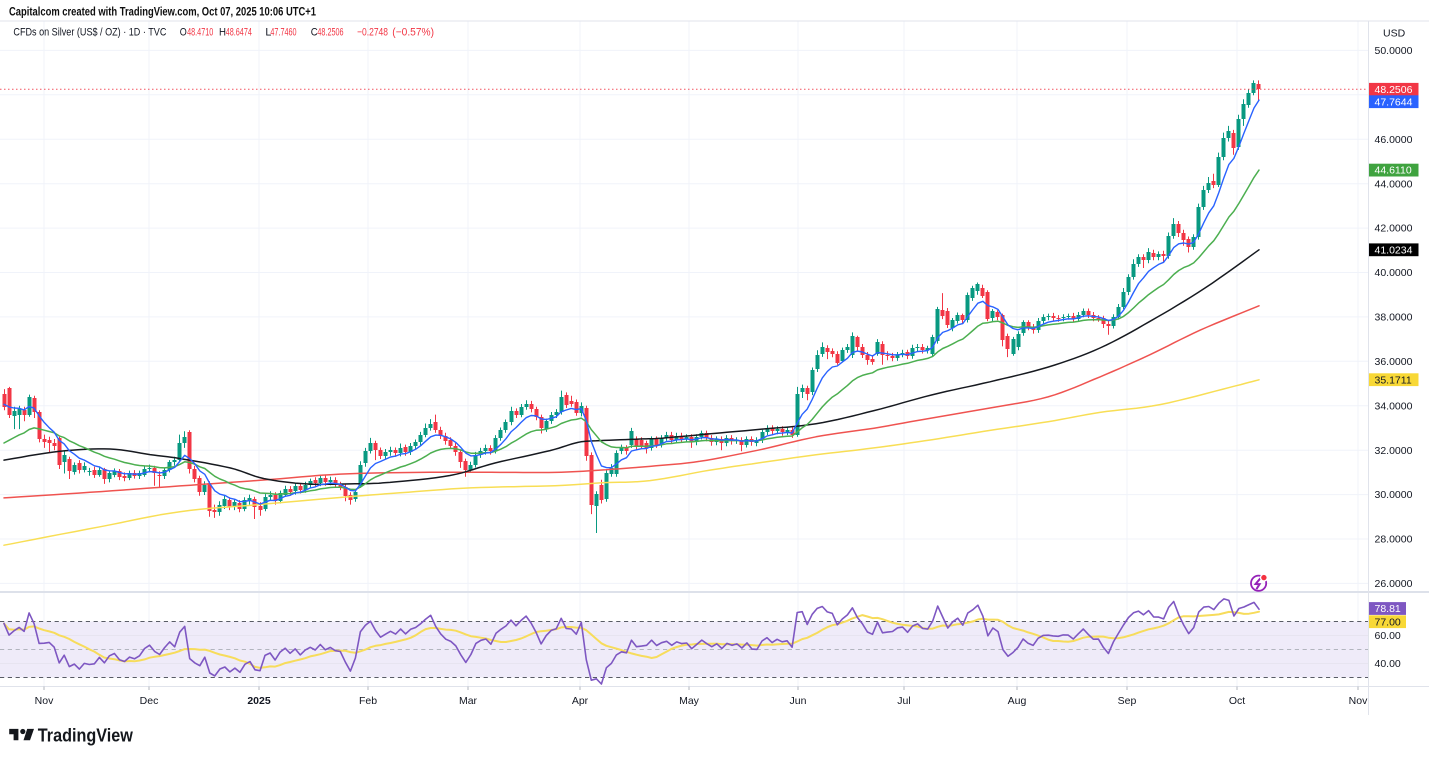 Image resolution: width=1429 pixels, height=759 pixels. What do you see at coordinates (1394, 362) in the screenshot?
I see `svg-text: 36.0000` at bounding box center [1394, 362].